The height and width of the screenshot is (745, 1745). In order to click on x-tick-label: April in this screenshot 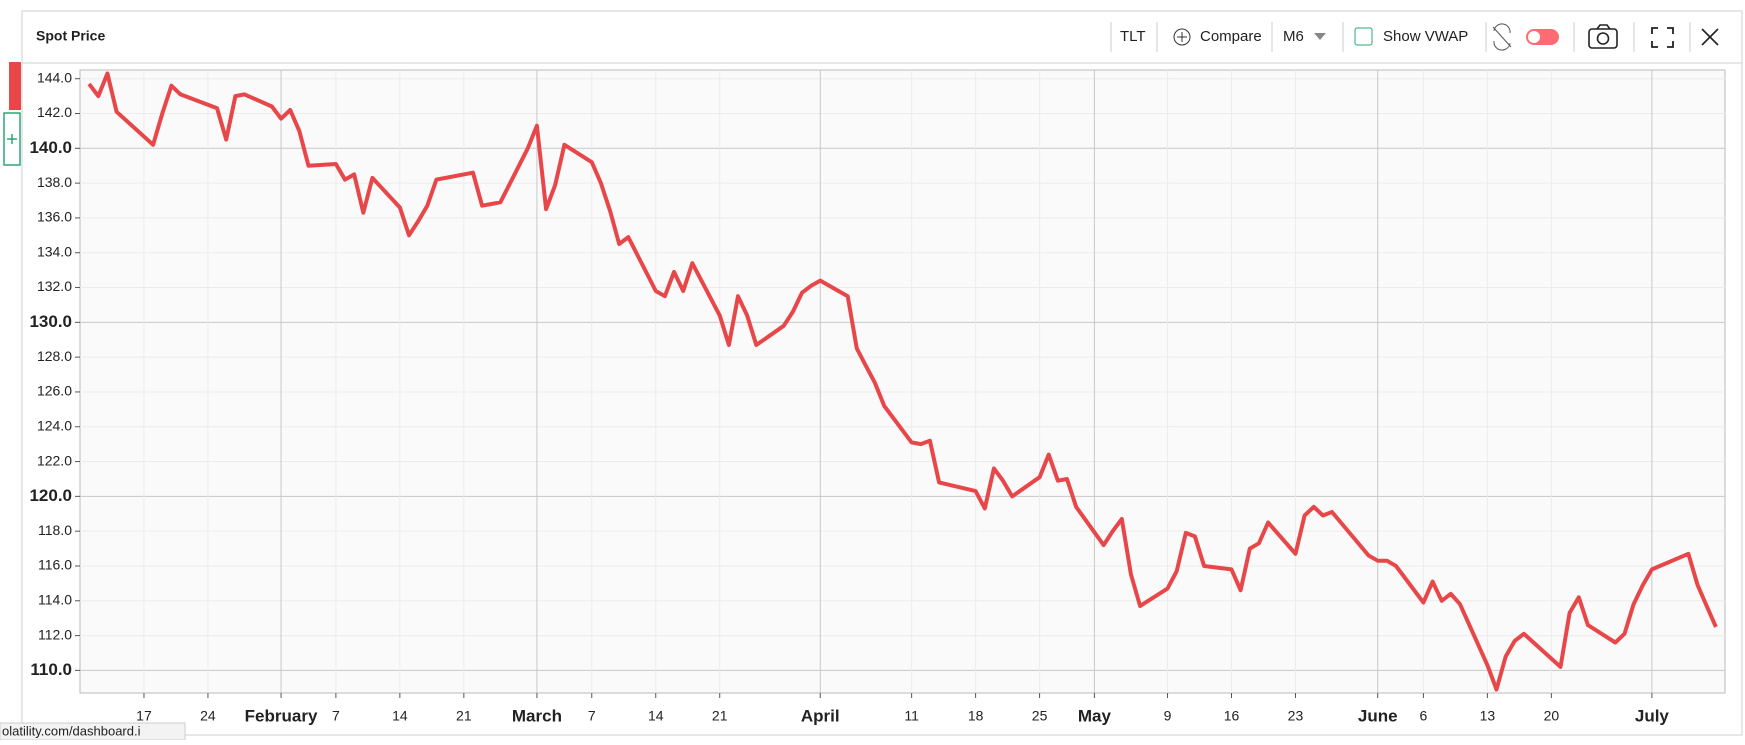, I will do `click(820, 715)`.